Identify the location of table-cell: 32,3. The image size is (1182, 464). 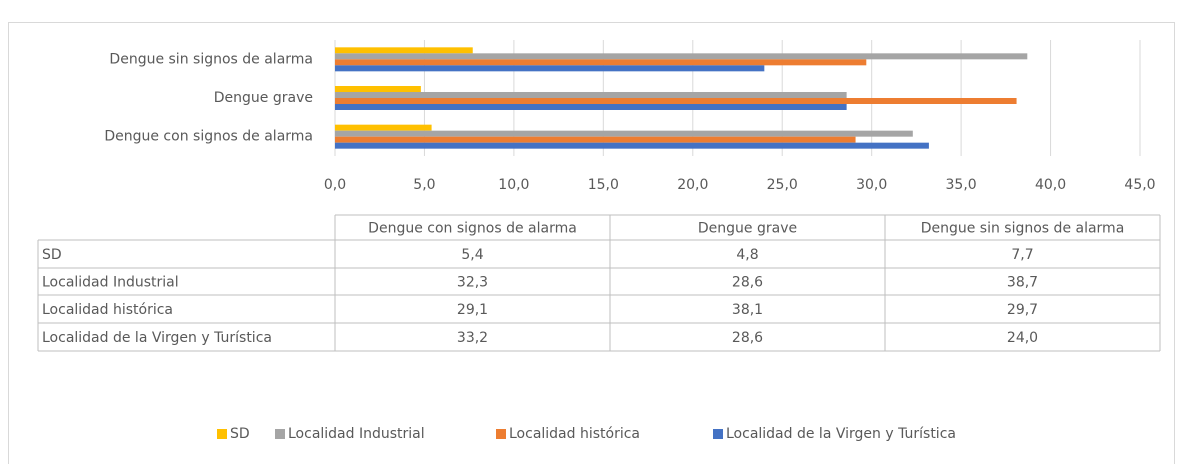
(472, 283).